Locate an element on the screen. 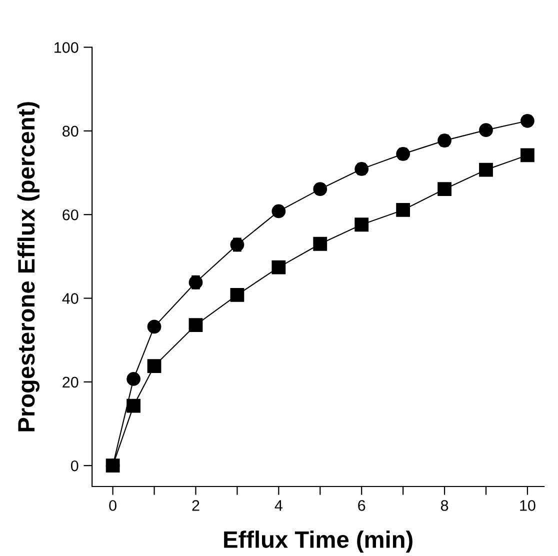  y-axis-title: Progesterone Efflux (percent) is located at coordinates (28, 267).